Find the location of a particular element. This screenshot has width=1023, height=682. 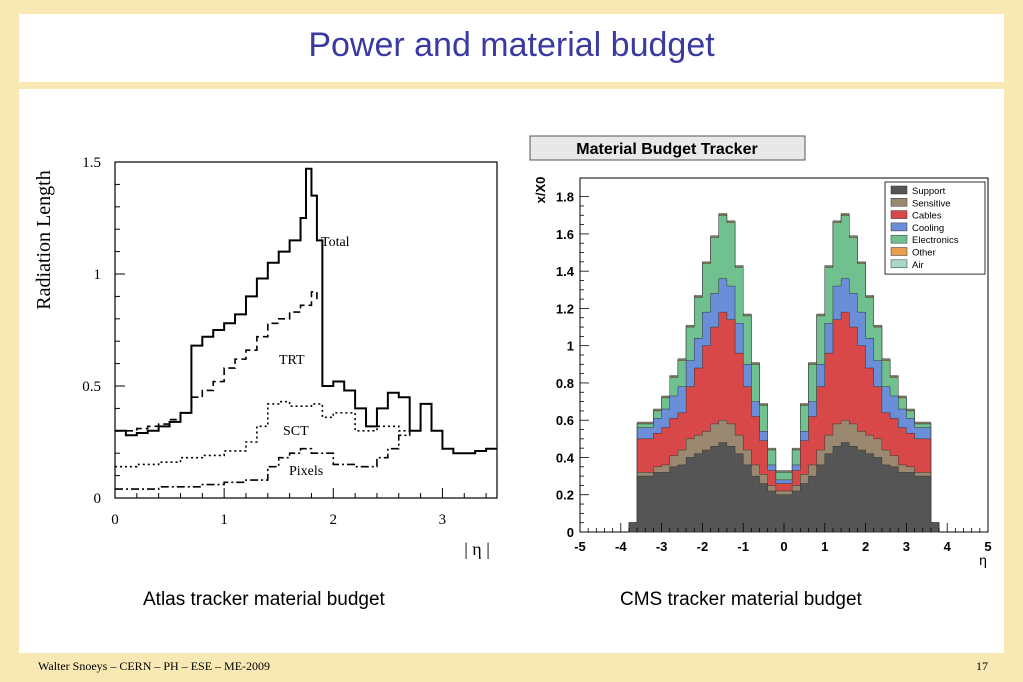

atlas-series-trt is located at coordinates (216, 361).